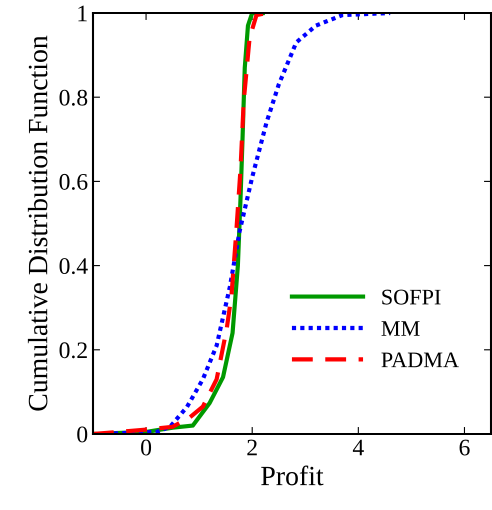 This screenshot has height=510, width=492. What do you see at coordinates (358, 448) in the screenshot?
I see `x-tick-label: 4` at bounding box center [358, 448].